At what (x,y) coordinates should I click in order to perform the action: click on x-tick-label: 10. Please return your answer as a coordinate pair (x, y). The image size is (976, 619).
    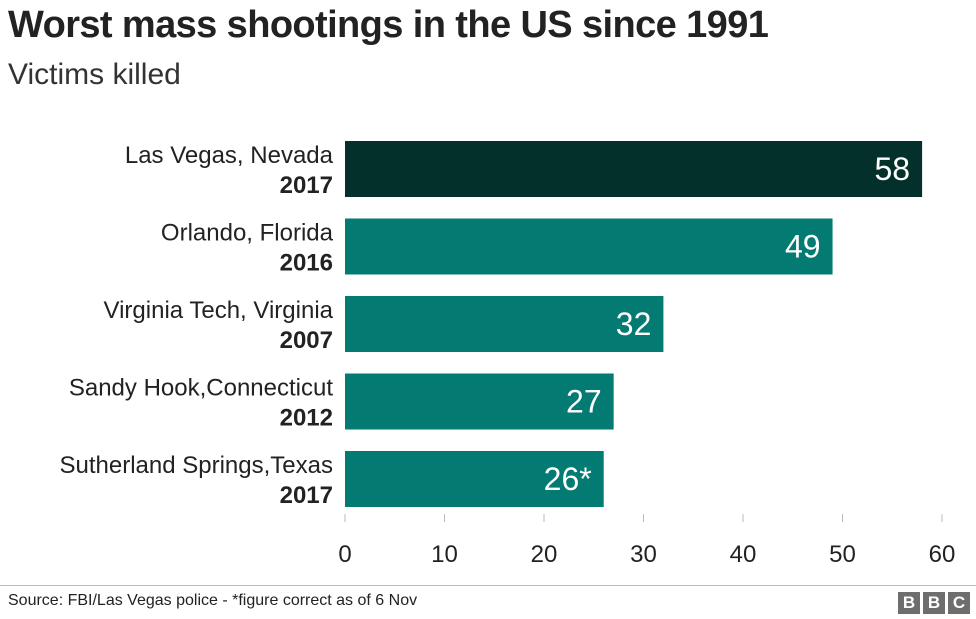
    Looking at the image, I should click on (444, 554).